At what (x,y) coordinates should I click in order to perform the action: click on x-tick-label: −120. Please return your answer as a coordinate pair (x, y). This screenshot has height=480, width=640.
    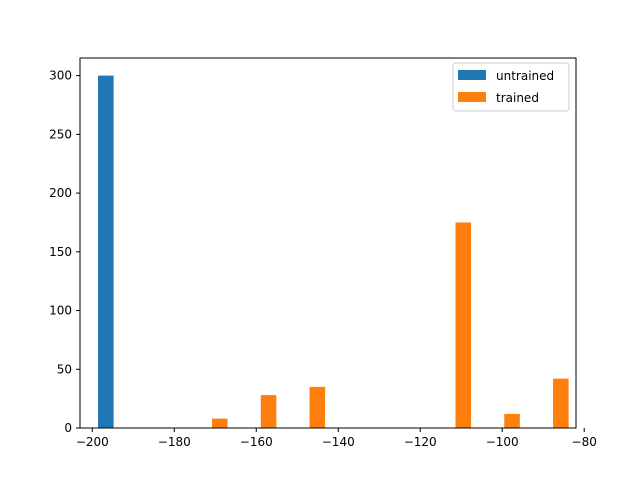
    Looking at the image, I should click on (420, 442).